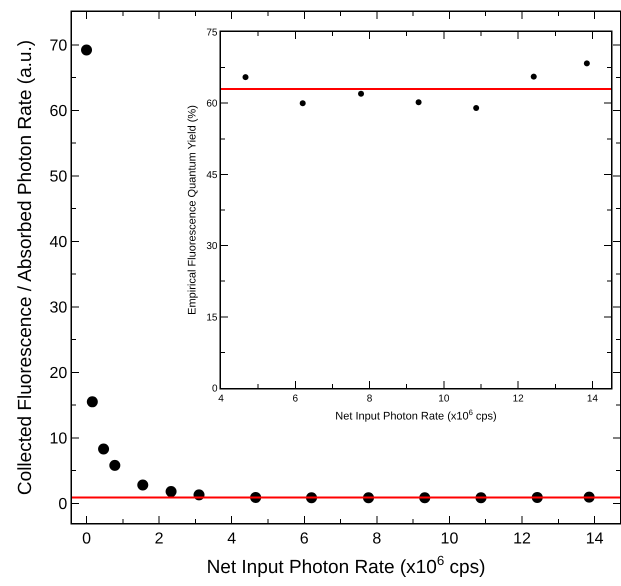 The height and width of the screenshot is (586, 621). What do you see at coordinates (159, 539) in the screenshot?
I see `x-tick-label: 2` at bounding box center [159, 539].